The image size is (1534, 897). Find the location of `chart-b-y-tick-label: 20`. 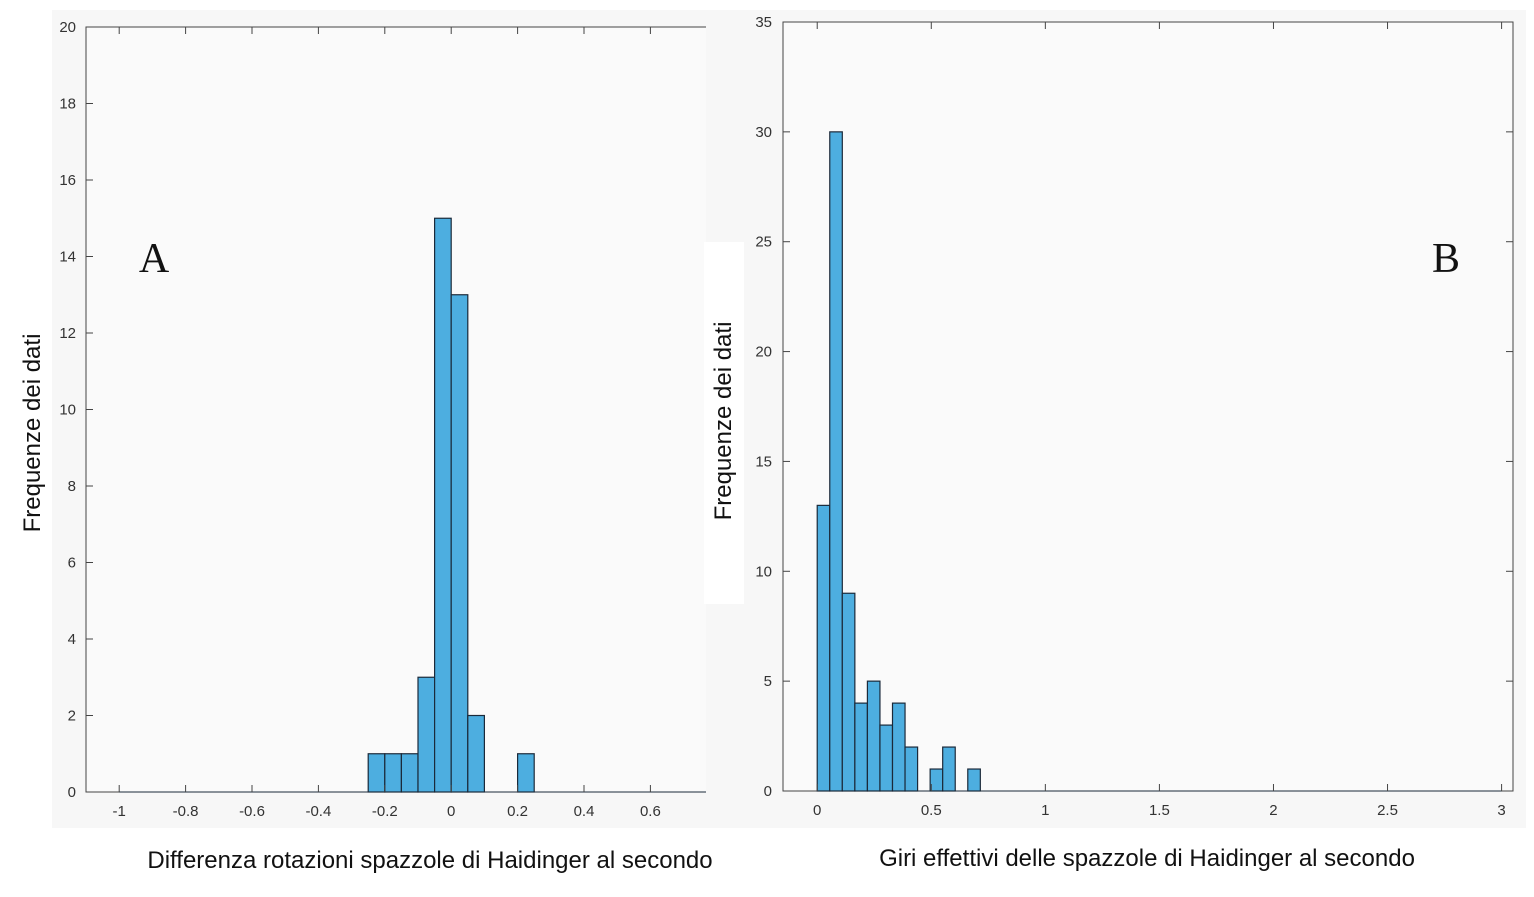

chart-b-y-tick-label: 20 is located at coordinates (763, 352).